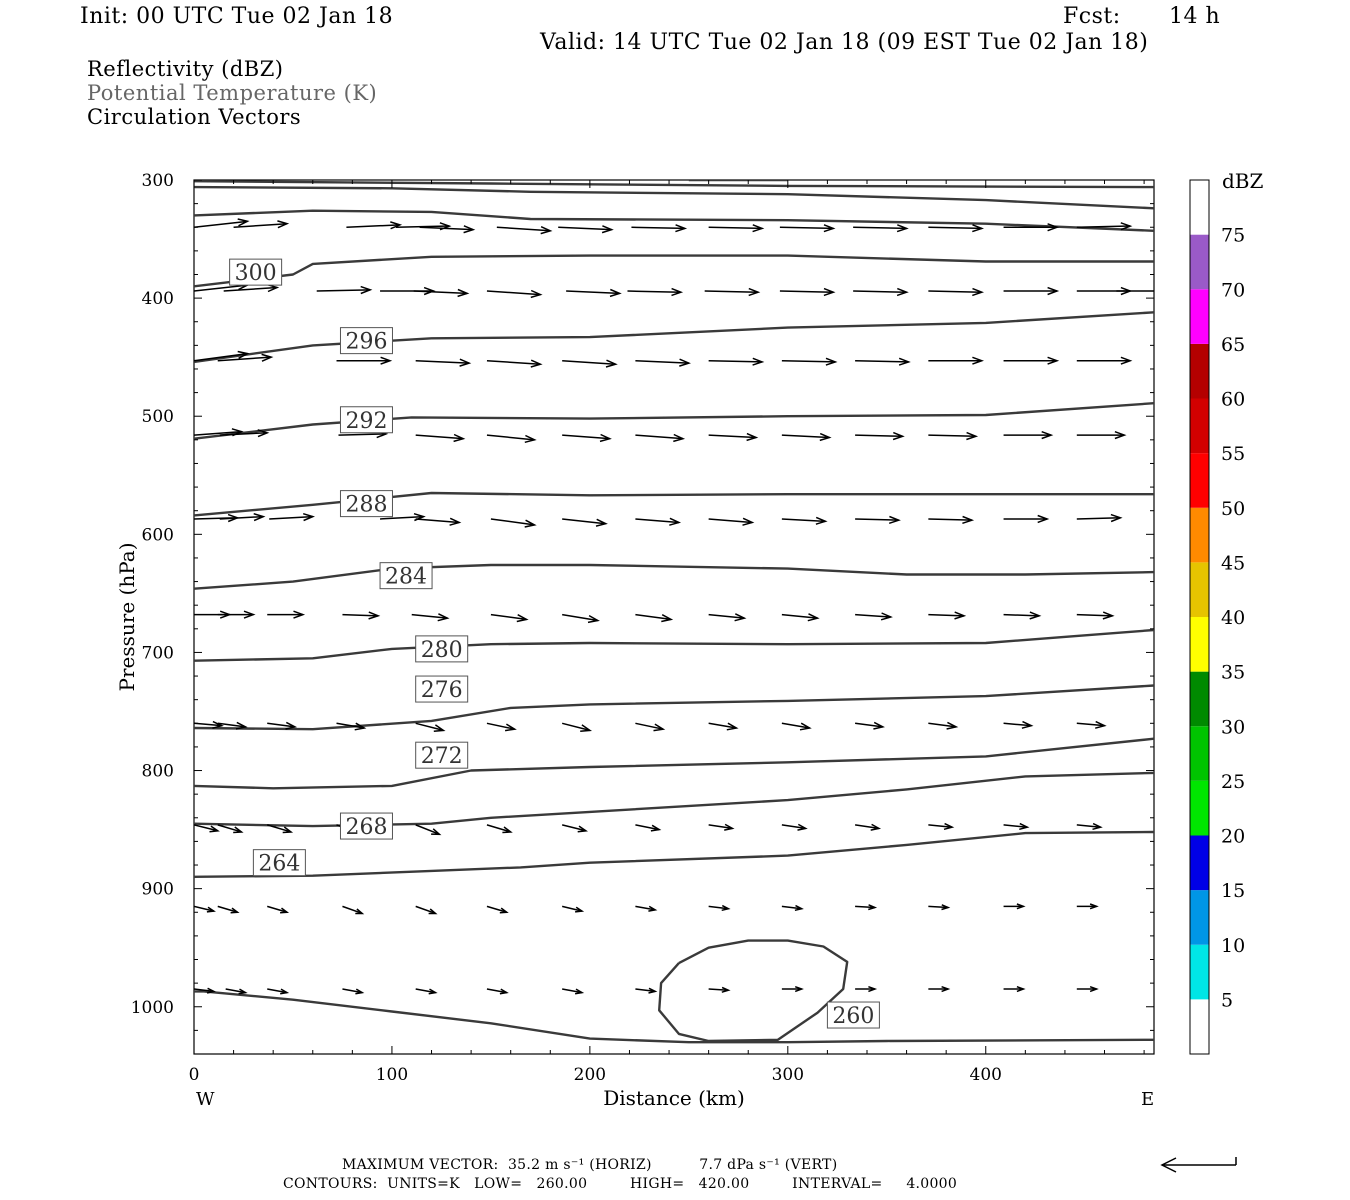  Describe the element at coordinates (205, 1099) in the screenshot. I see `x-end-label-west: W` at that location.